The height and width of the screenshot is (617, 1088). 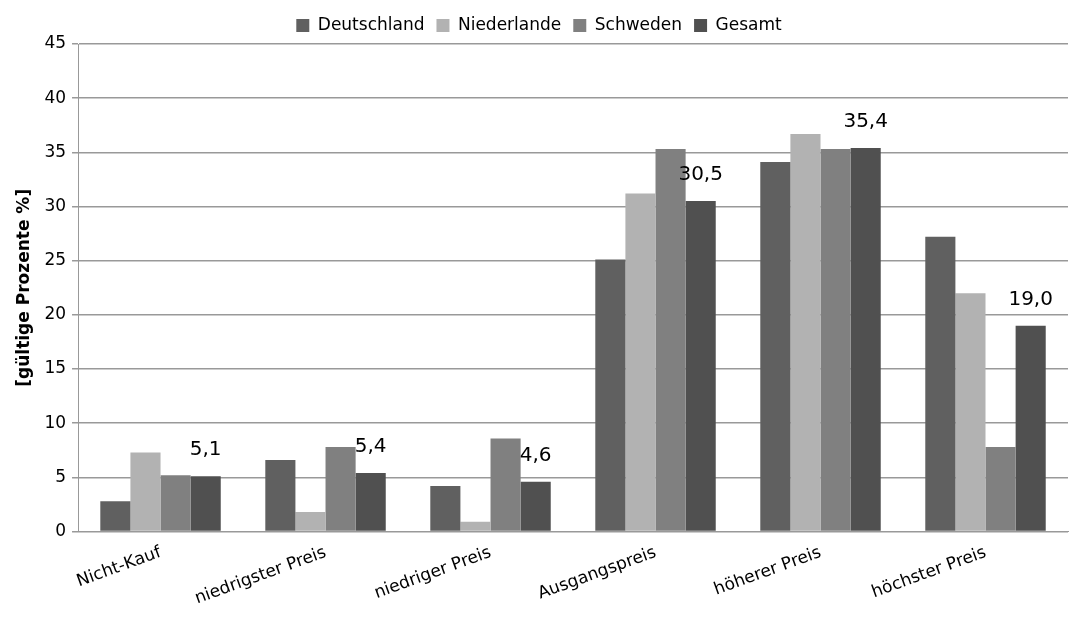 I want to click on y-tick-label: 0, so click(x=61, y=529).